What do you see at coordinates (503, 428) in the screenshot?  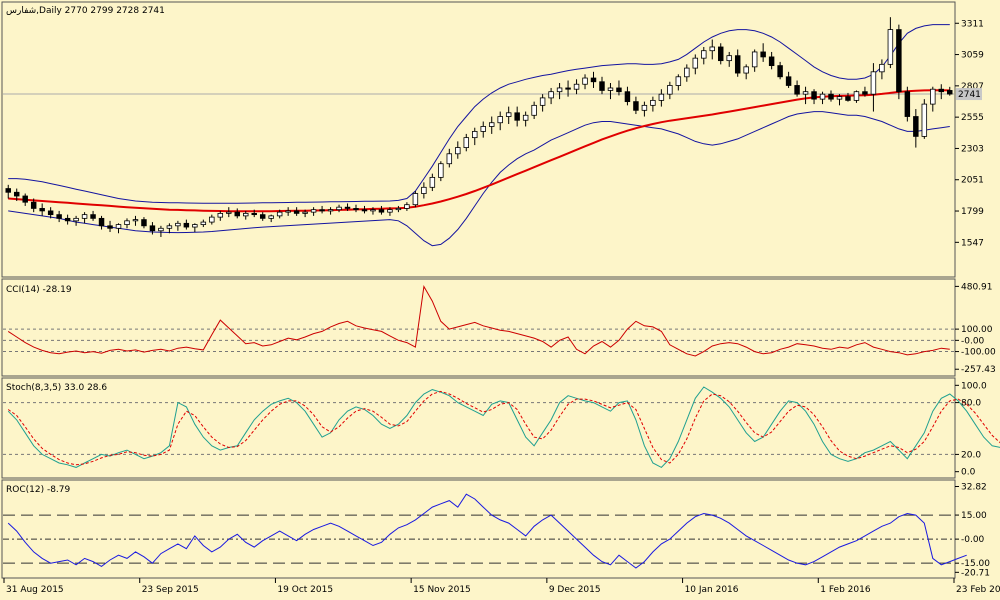 I see `stoch-signal-line` at bounding box center [503, 428].